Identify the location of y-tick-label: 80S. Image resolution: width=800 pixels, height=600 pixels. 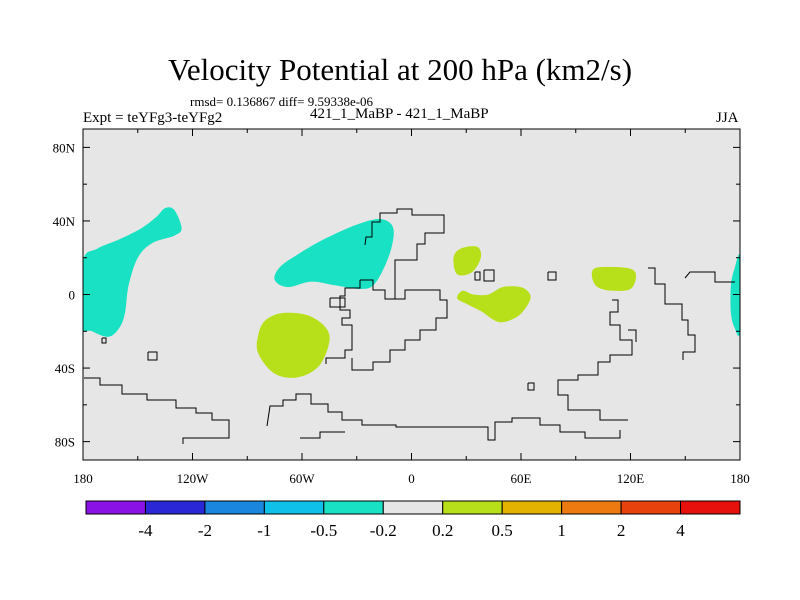
(65, 442).